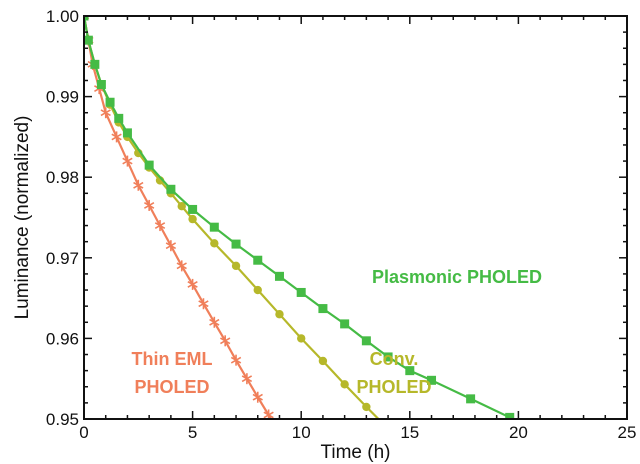  What do you see at coordinates (22, 218) in the screenshot?
I see `y-axis-title: Luminance (normalized)` at bounding box center [22, 218].